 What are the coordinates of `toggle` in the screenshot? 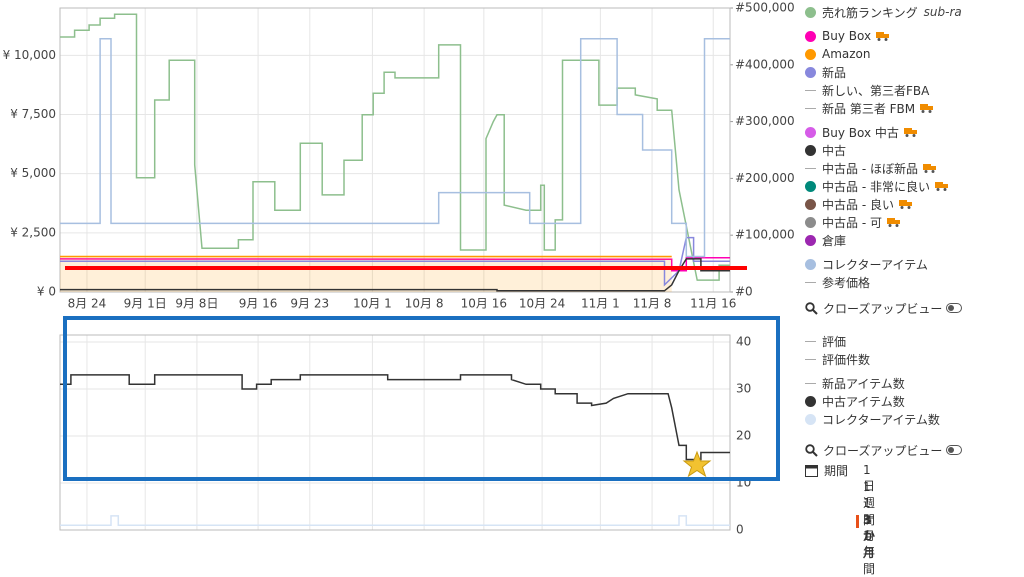 It's located at (954, 308).